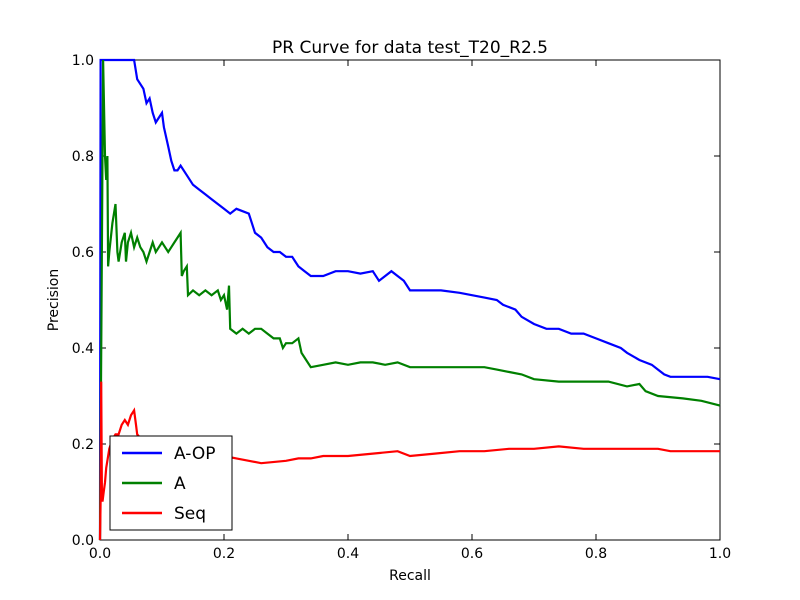 This screenshot has width=800, height=600. What do you see at coordinates (190, 514) in the screenshot?
I see `legend-label: Seq` at bounding box center [190, 514].